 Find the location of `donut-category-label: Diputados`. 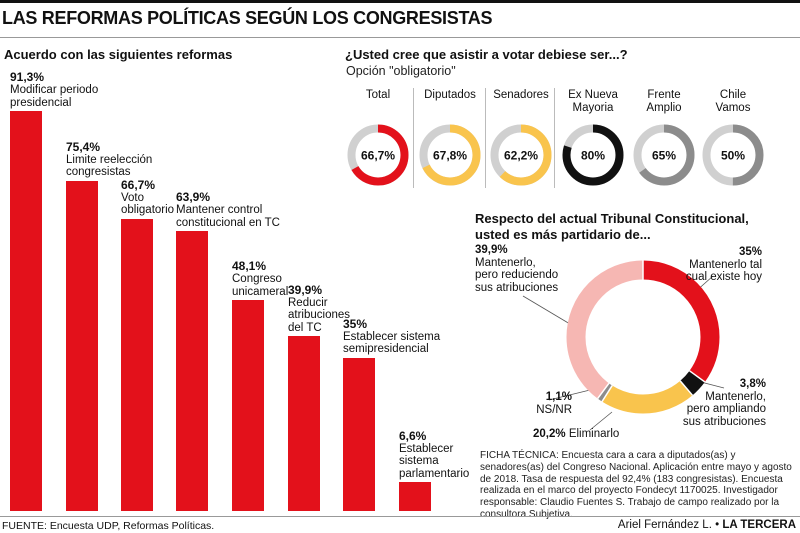

donut-category-label: Diputados is located at coordinates (450, 95).